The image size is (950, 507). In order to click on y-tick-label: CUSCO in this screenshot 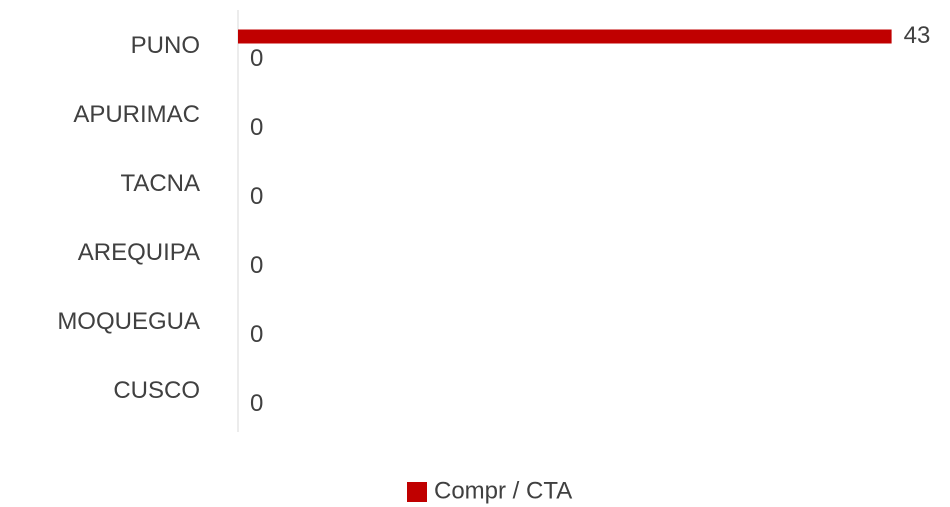, I will do `click(156, 390)`.